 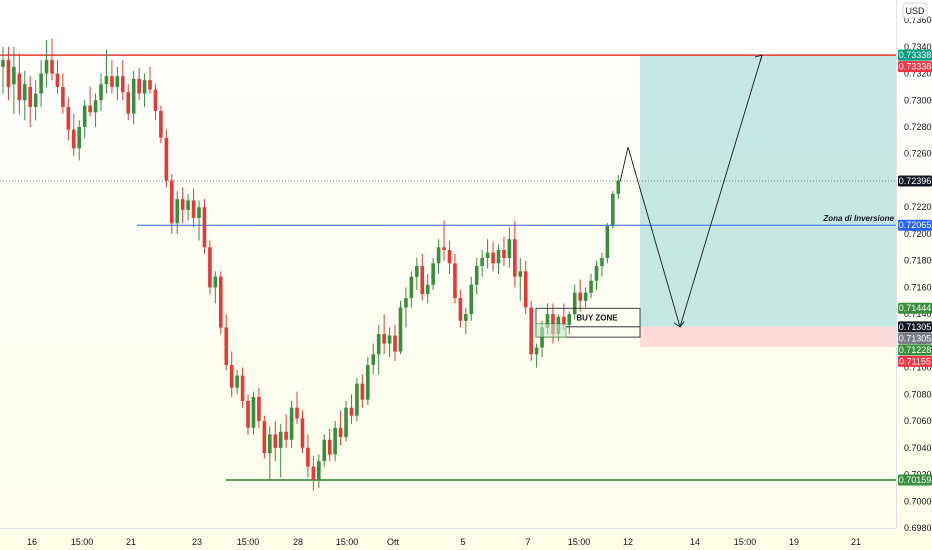 I want to click on price-tick-label: 0.69800, so click(x=918, y=528).